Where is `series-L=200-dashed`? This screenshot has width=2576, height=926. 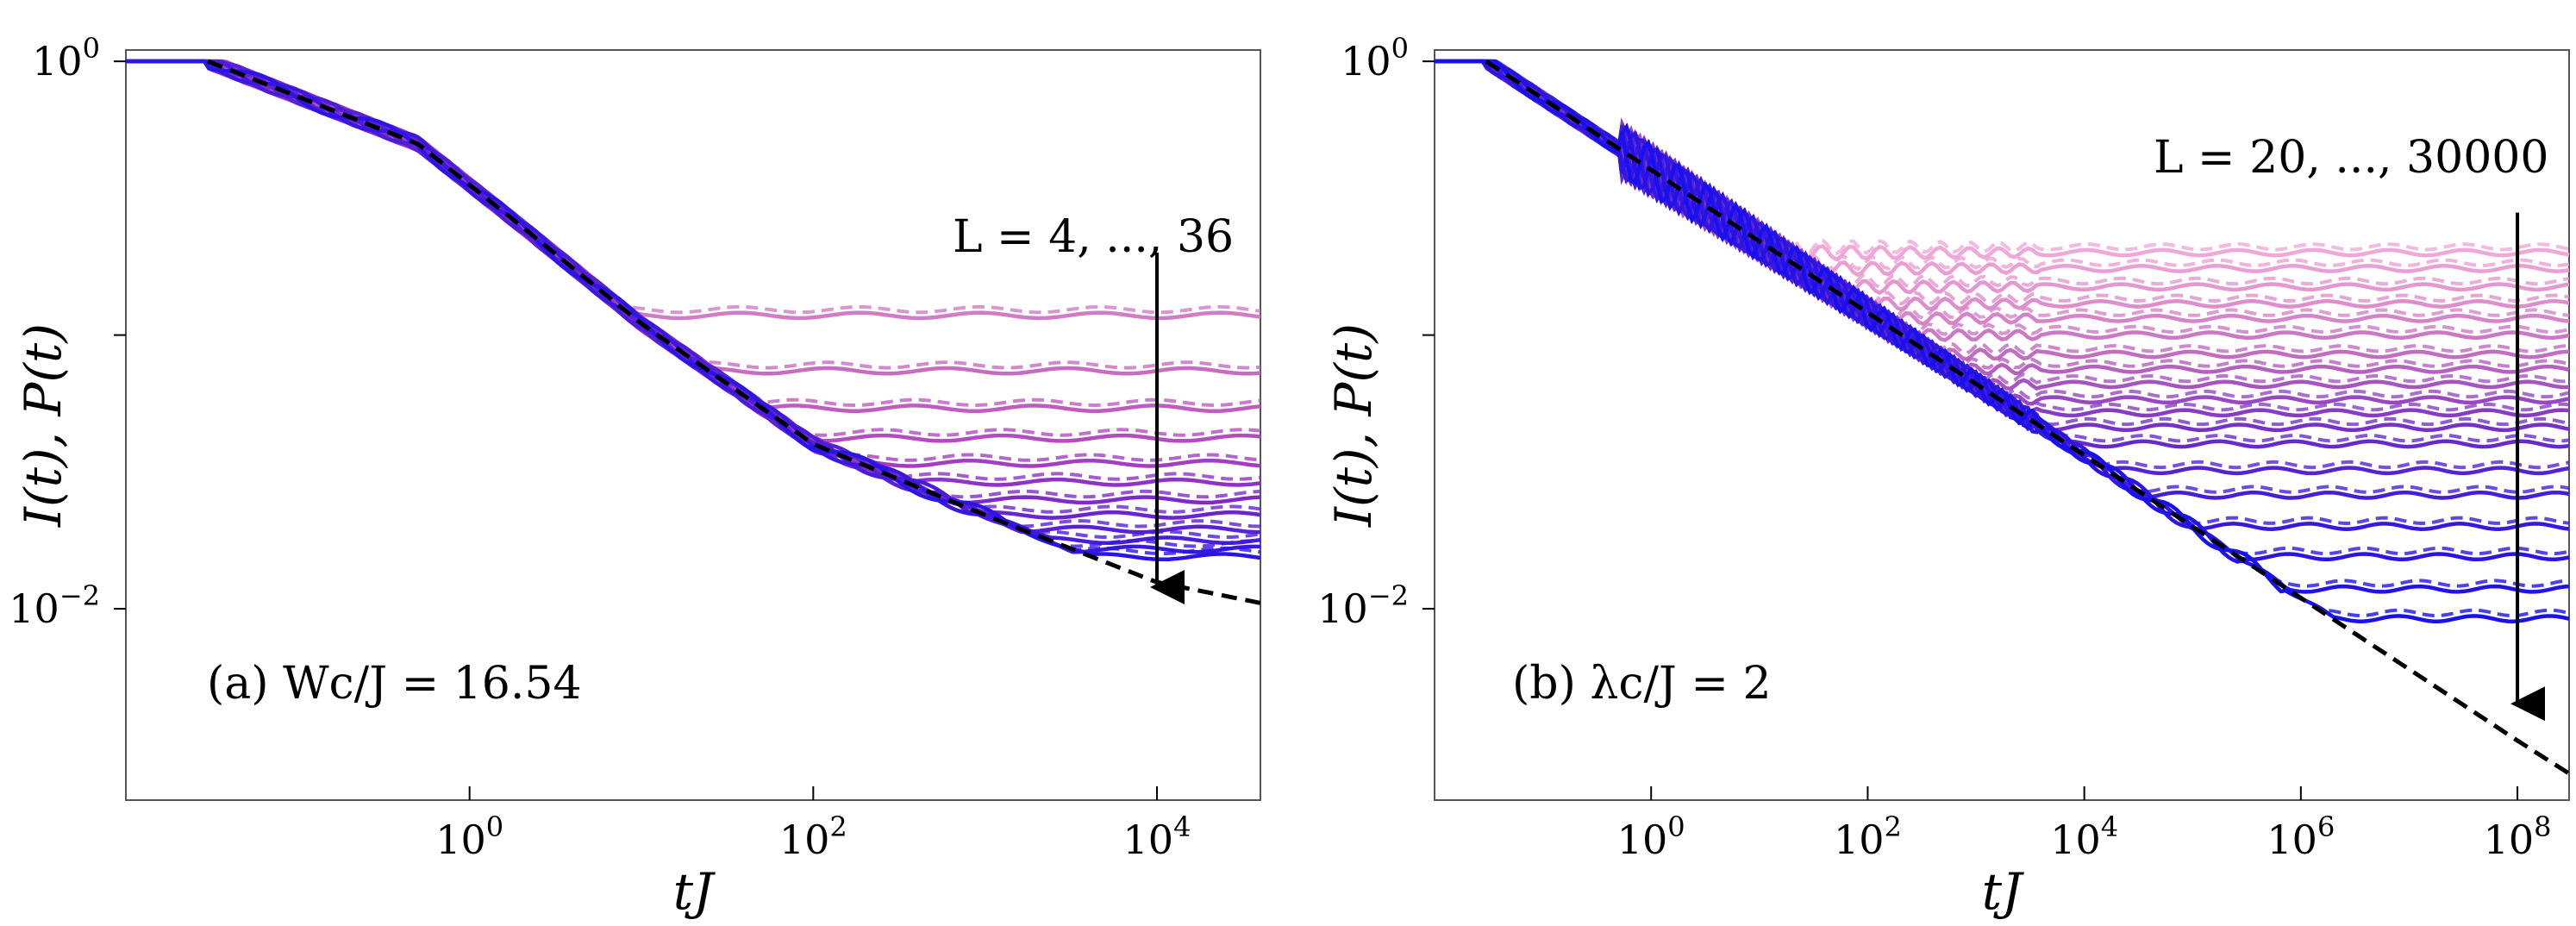 series-L=200-dashed is located at coordinates (2002, 208).